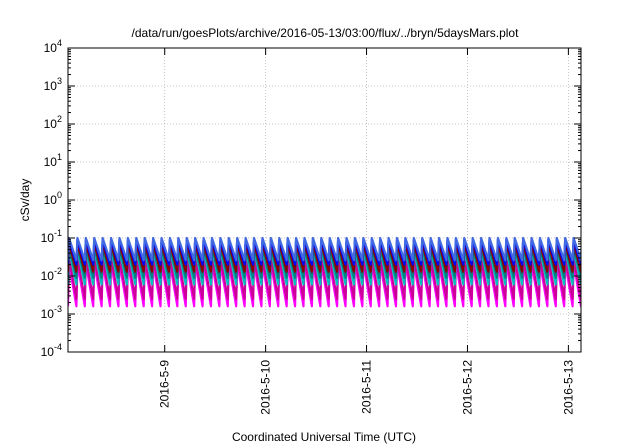 This screenshot has width=640, height=448. Describe the element at coordinates (53, 122) in the screenshot. I see `y-tick-label: 10²` at that location.